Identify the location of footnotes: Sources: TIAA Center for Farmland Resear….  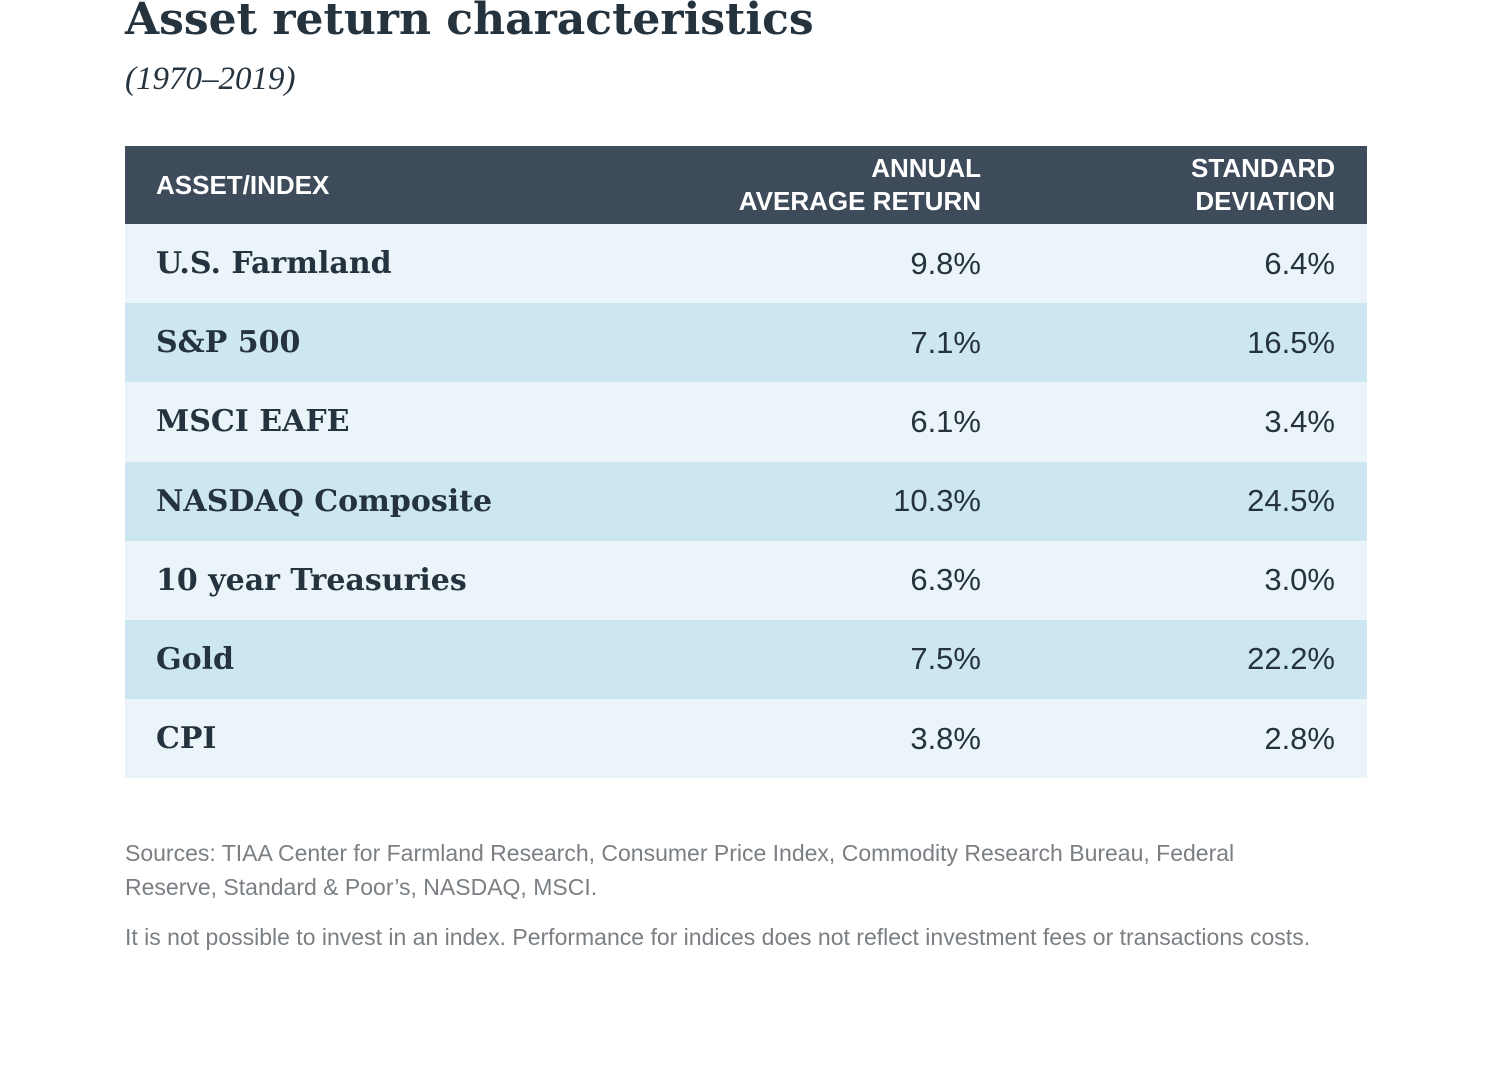
(718, 895).